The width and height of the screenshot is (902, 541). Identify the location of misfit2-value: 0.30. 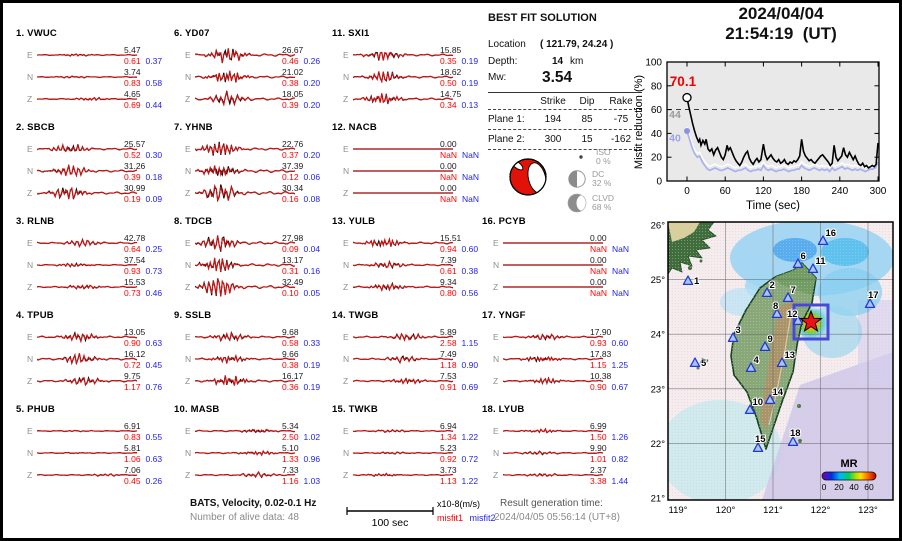
(154, 154).